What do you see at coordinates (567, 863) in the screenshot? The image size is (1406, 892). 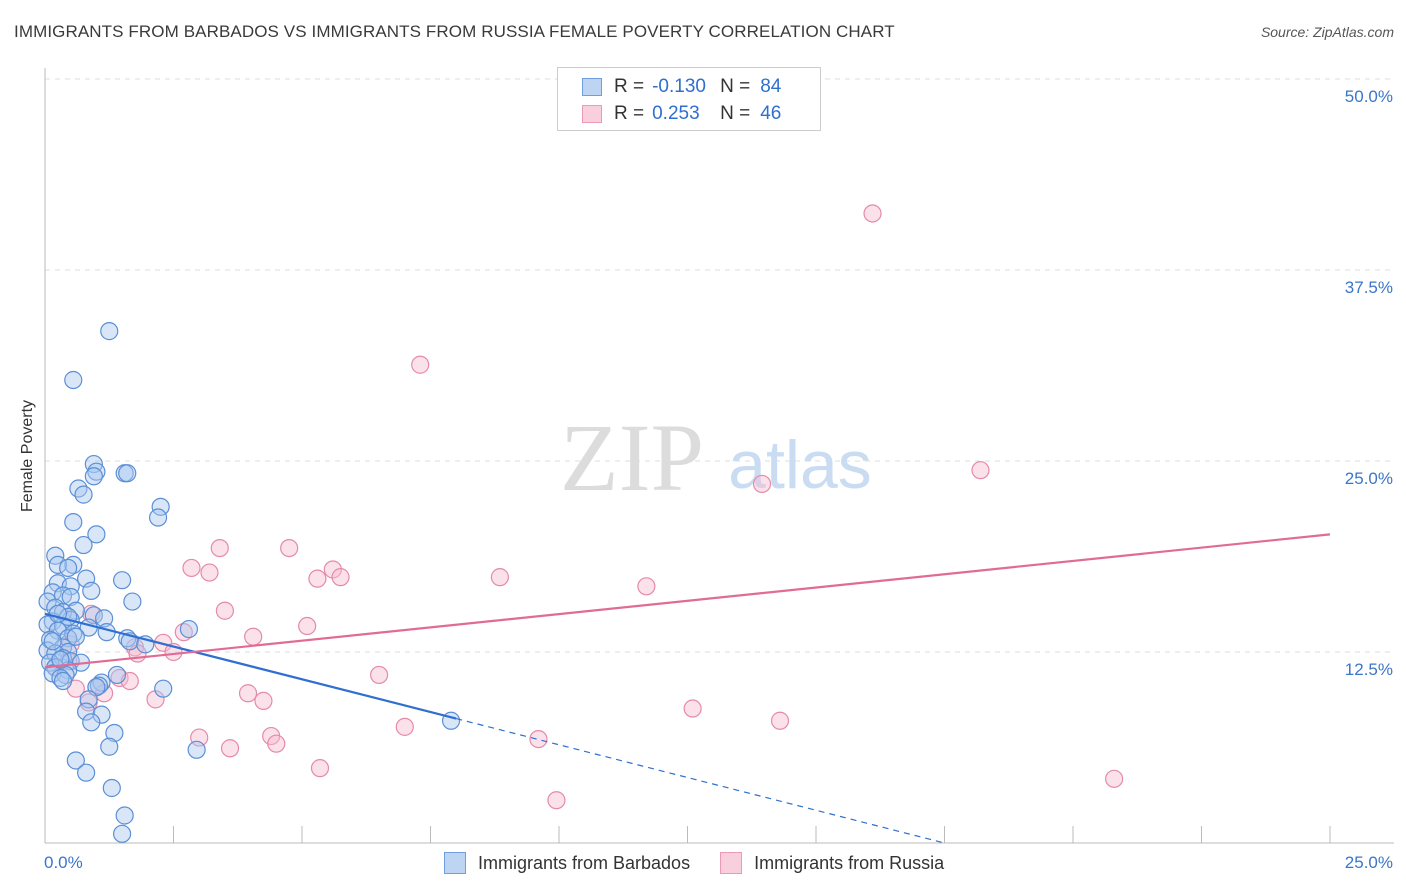 I see `series-legend-barbados: Immigrants from Barbados` at bounding box center [567, 863].